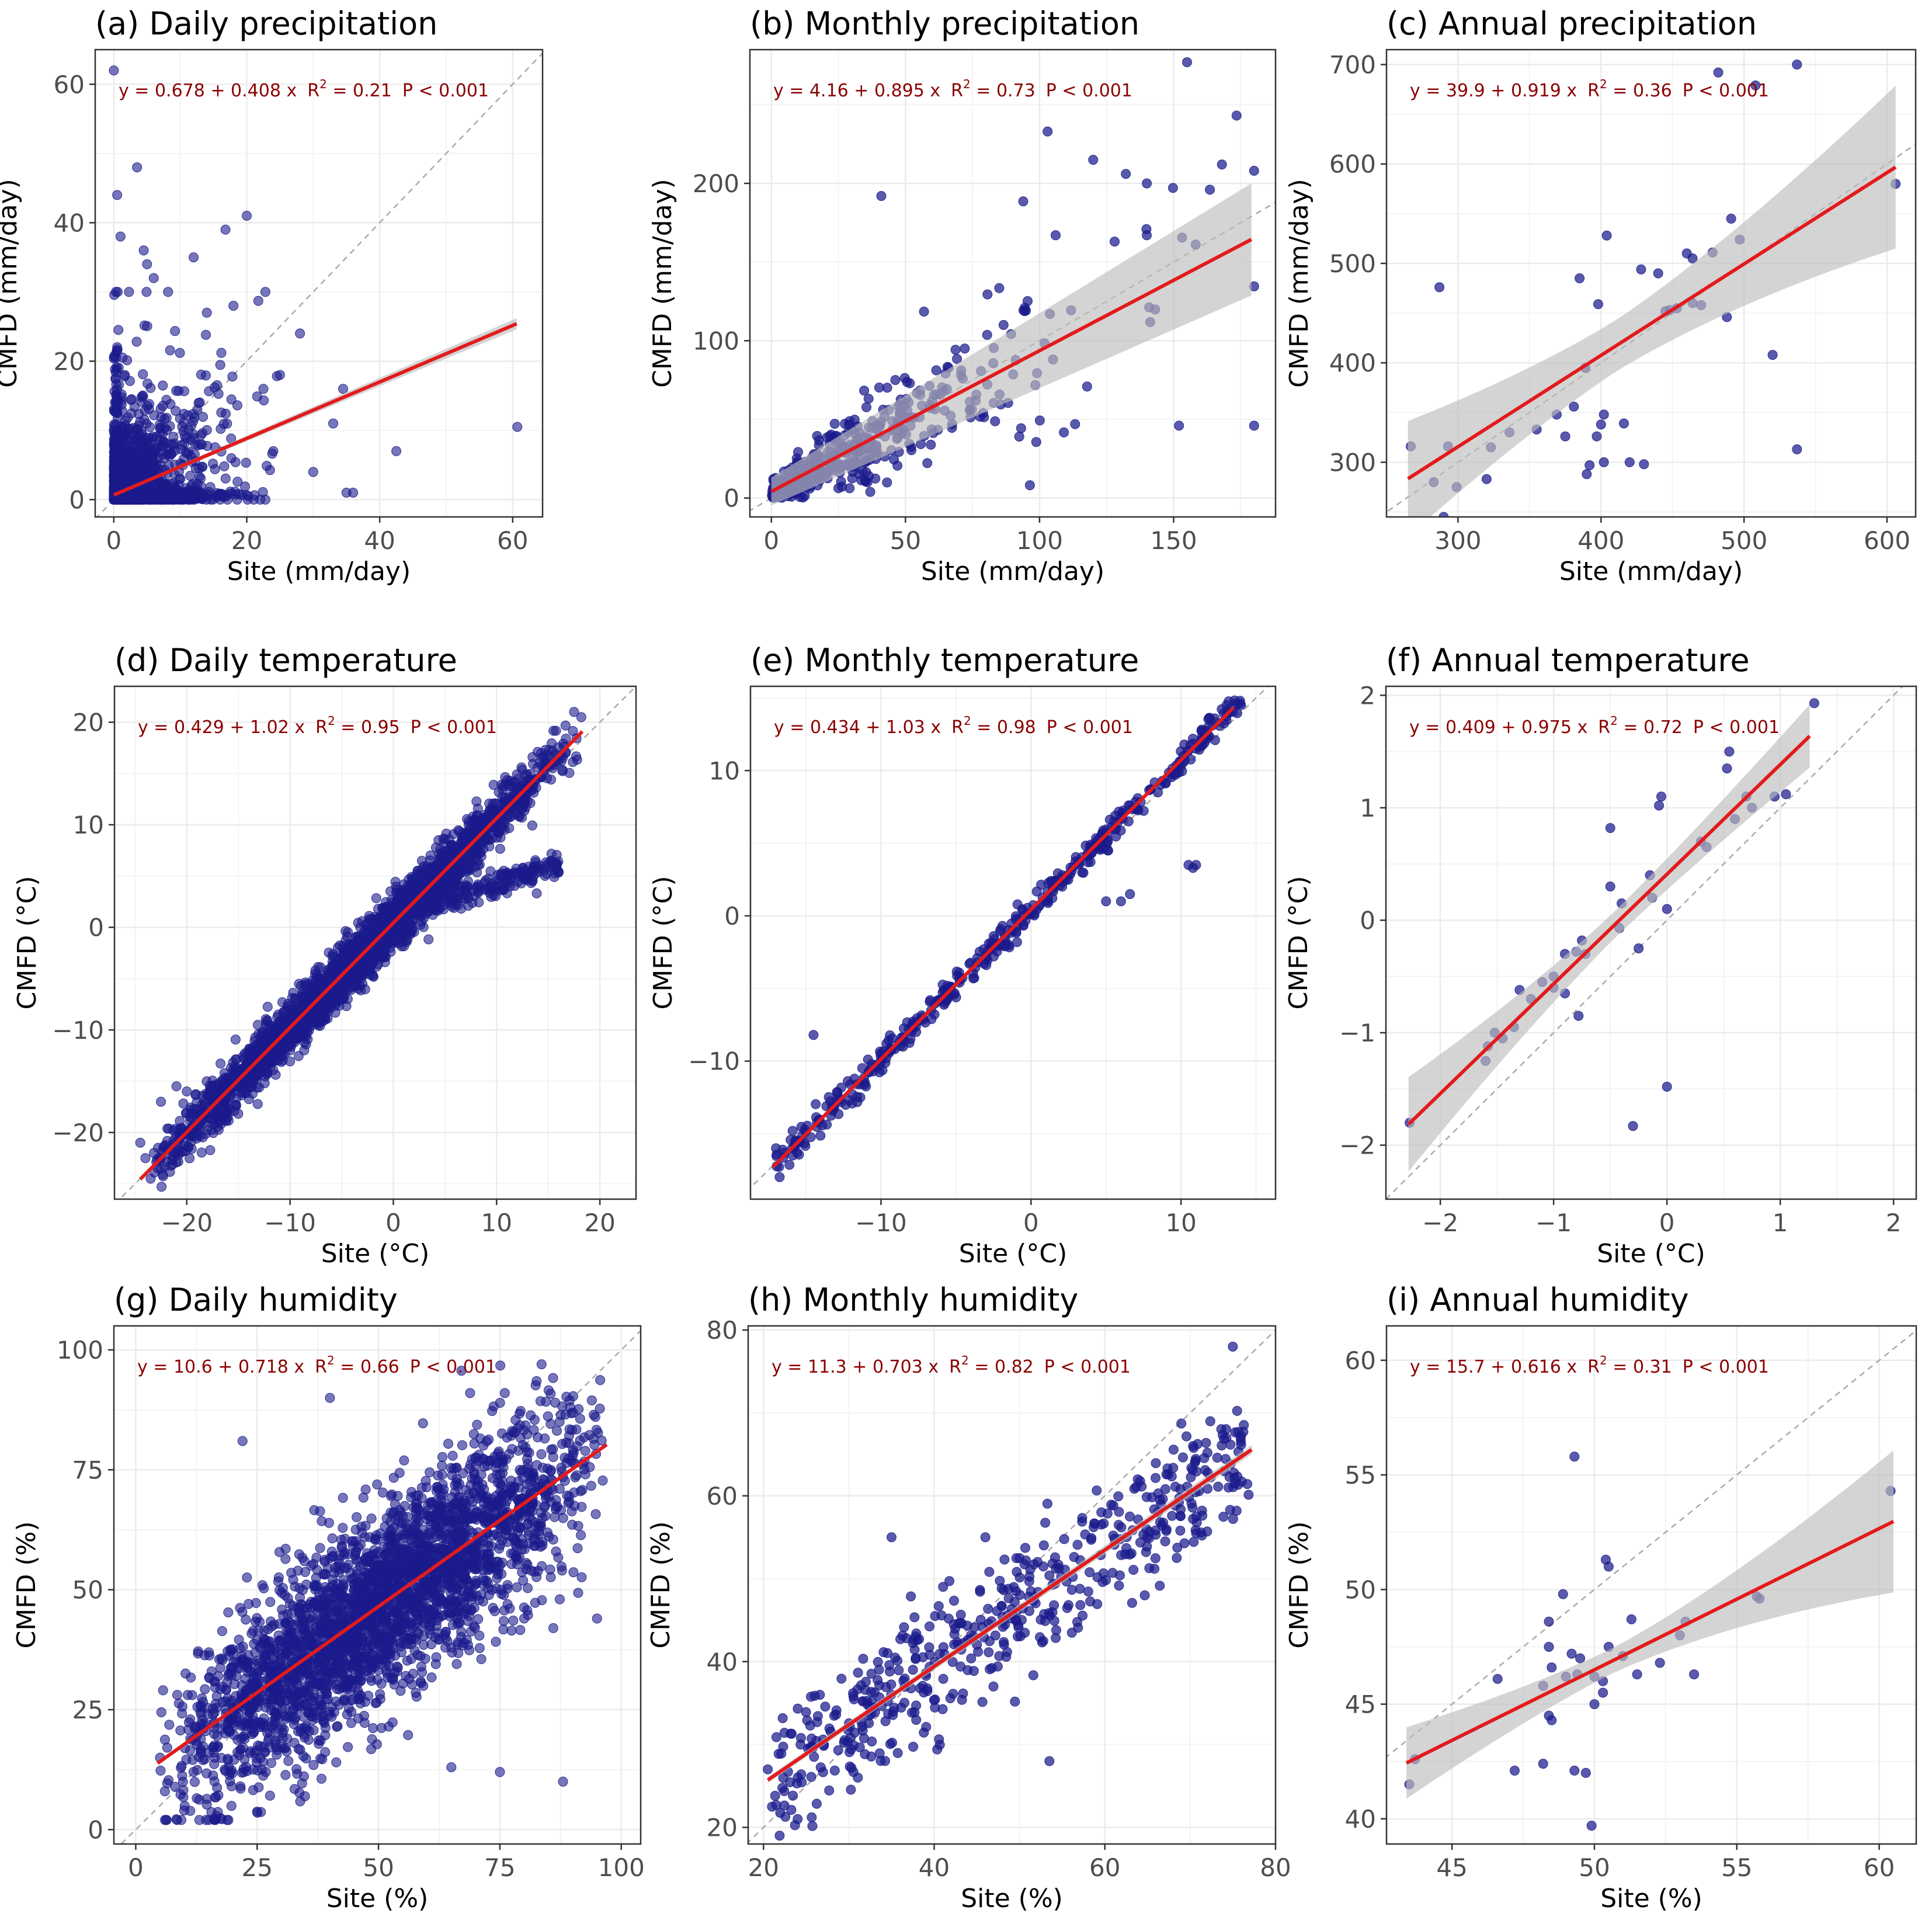  I want to click on x-tick-label: 400, so click(1601, 541).